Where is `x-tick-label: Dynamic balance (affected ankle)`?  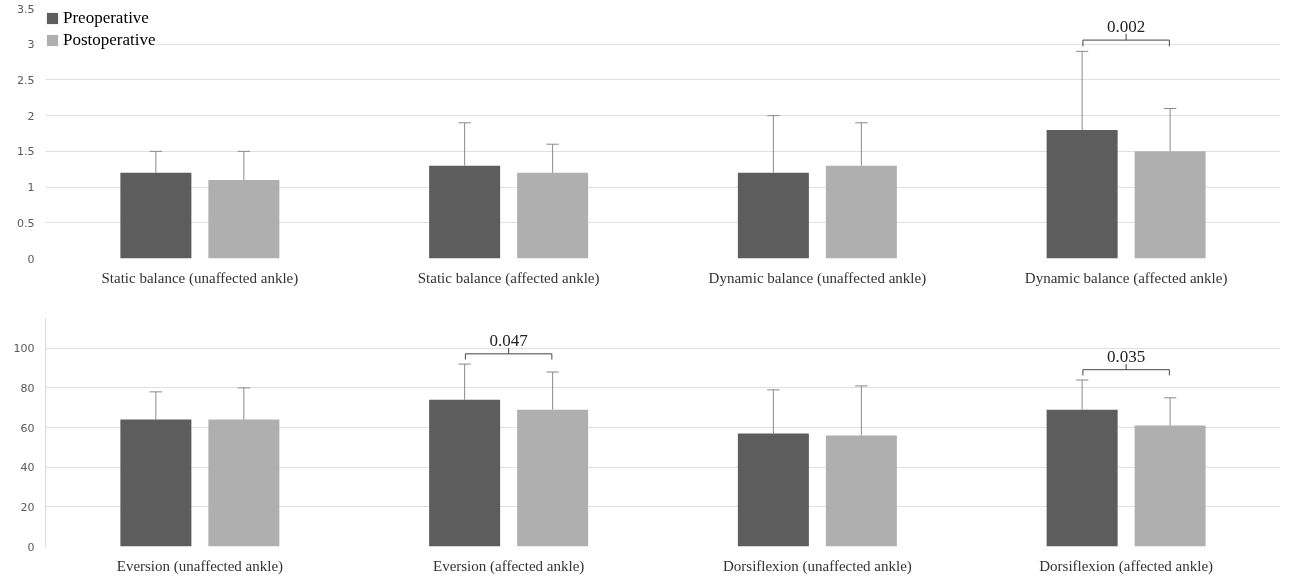
x-tick-label: Dynamic balance (affected ankle) is located at coordinates (1126, 278).